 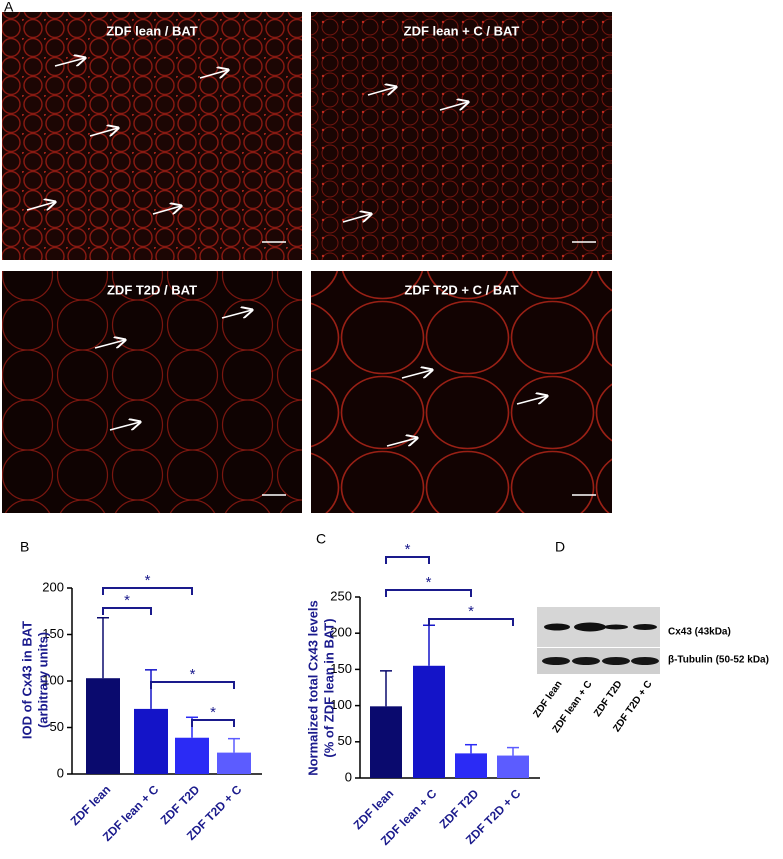 I want to click on micrograph-title: ZDF T2D + C / BAT, so click(x=461, y=289).